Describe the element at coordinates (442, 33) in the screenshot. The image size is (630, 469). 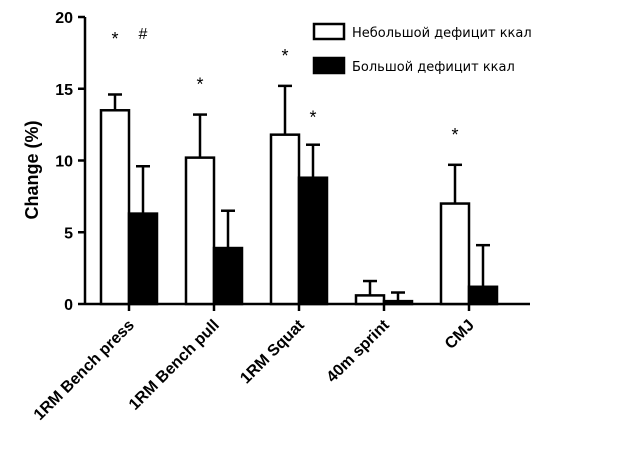
I see `legend-label-small-deficit: Небольшой дефицит ккал` at that location.